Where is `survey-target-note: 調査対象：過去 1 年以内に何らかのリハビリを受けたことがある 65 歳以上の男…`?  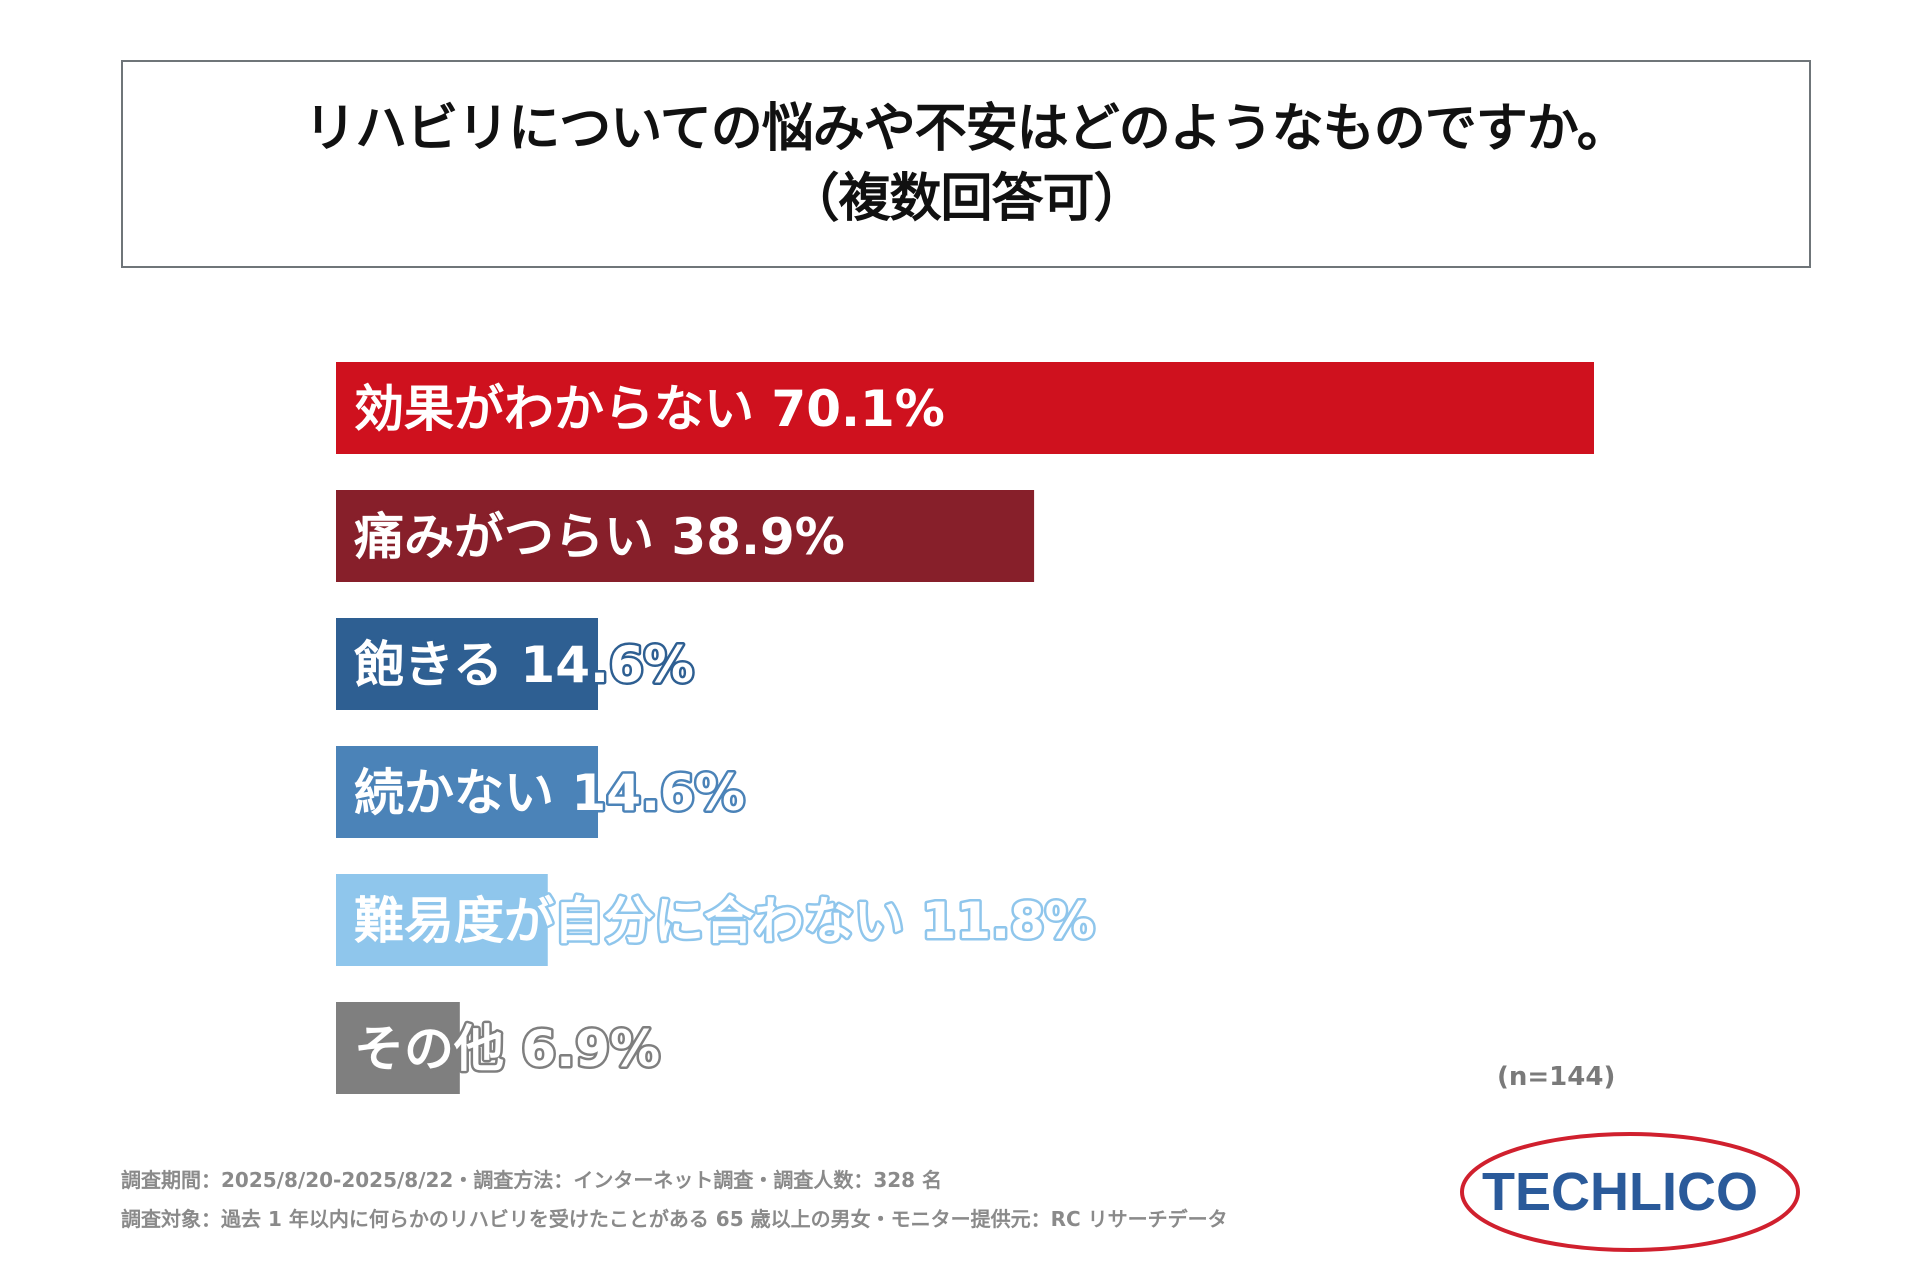
survey-target-note: 調査対象：過去 1 年以内に何らかのリハビリを受けたことがある 65 歳以上の男… is located at coordinates (674, 1219).